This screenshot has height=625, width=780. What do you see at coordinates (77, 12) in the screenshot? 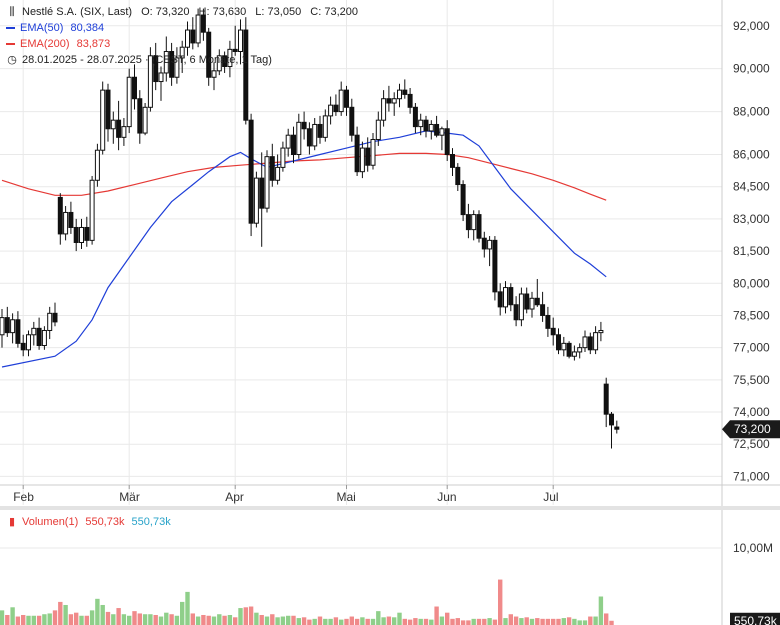
I see `instrument-title: Nestlé S.A. (SIX, Last)` at bounding box center [77, 12].